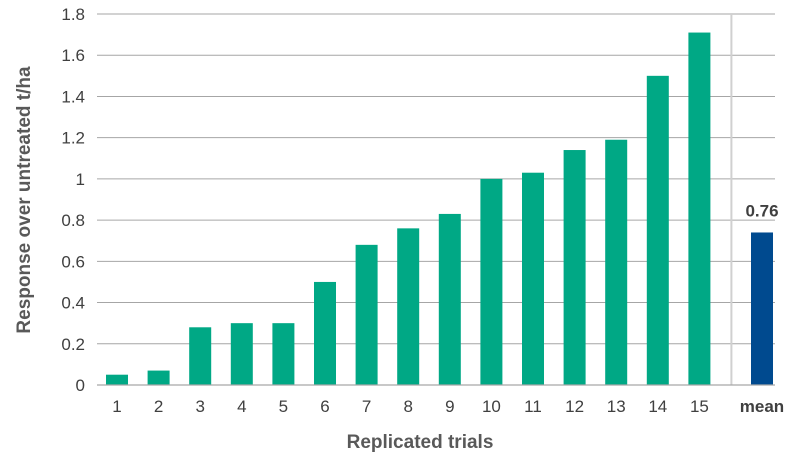 This screenshot has width=800, height=461. I want to click on y-axis-title: Response over untreated t/ha, so click(24, 200).